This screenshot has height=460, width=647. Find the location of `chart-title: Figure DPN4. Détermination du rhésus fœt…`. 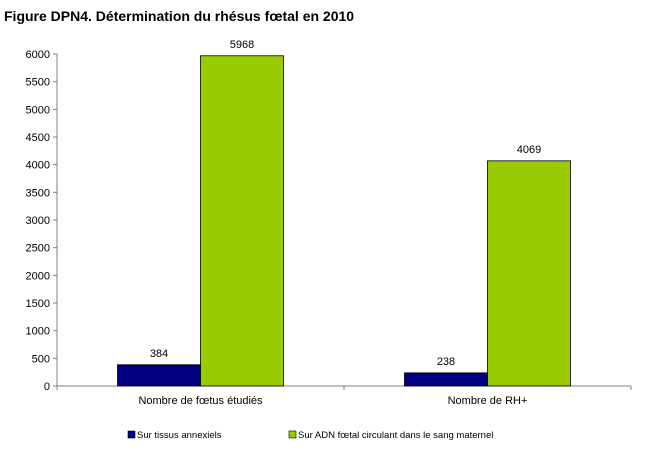

chart-title: Figure DPN4. Détermination du rhésus fœt… is located at coordinates (179, 16).